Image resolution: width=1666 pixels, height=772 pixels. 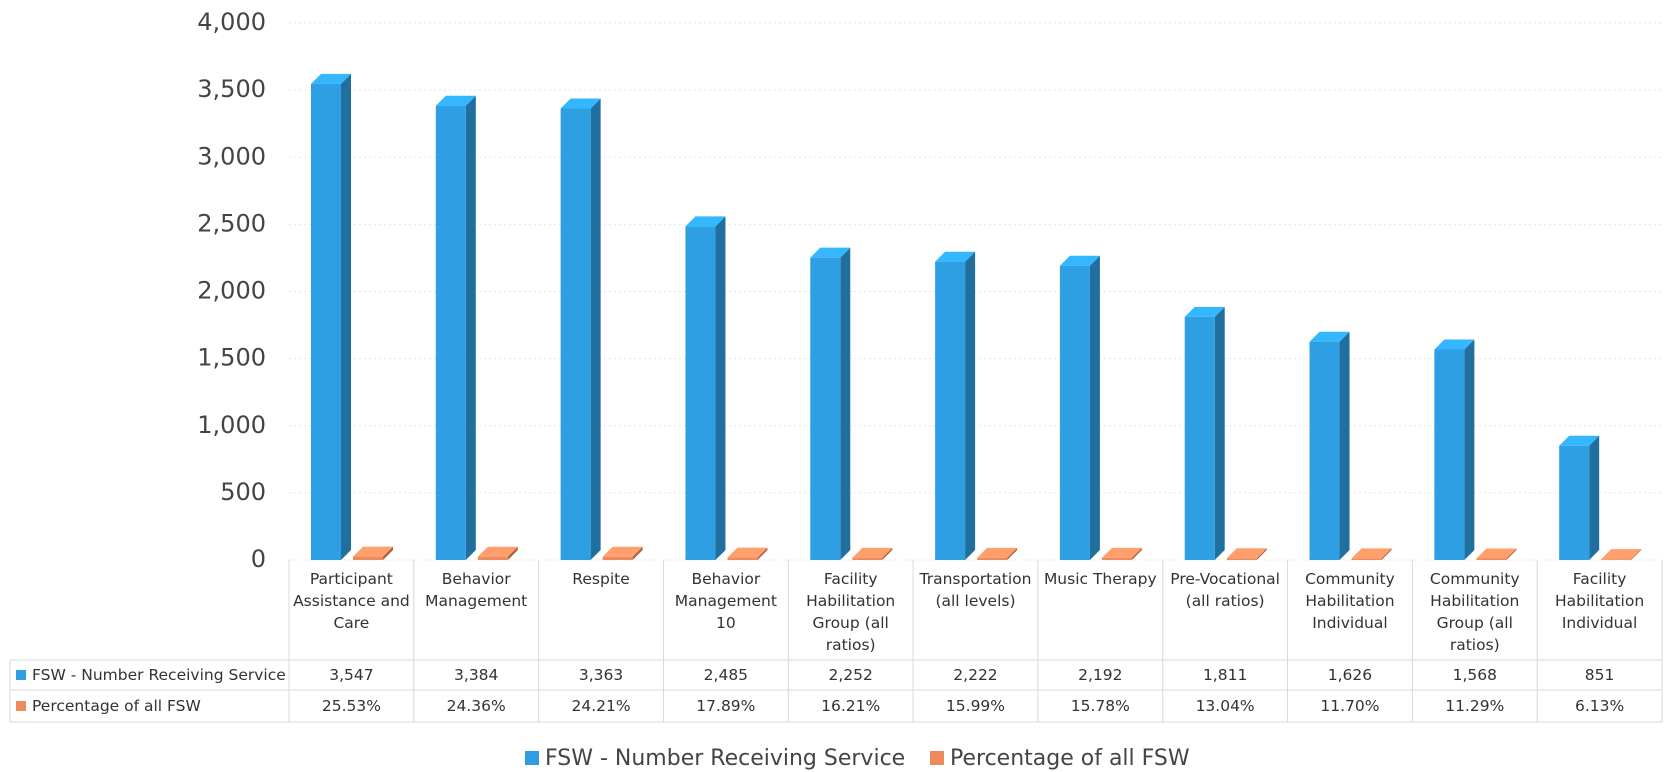 What do you see at coordinates (726, 675) in the screenshot?
I see `data-label: 2,485` at bounding box center [726, 675].